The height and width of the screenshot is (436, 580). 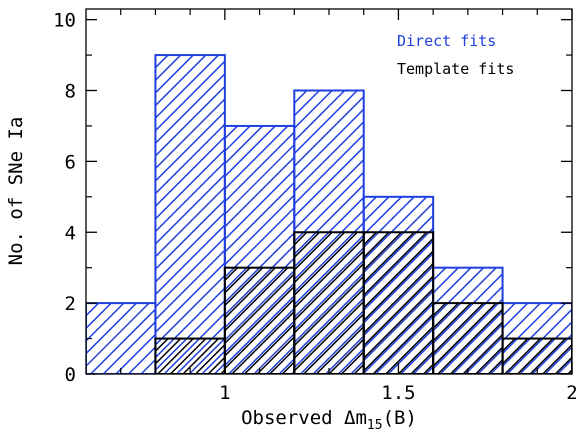 I want to click on bar-template-6-hatch, so click(x=537, y=356).